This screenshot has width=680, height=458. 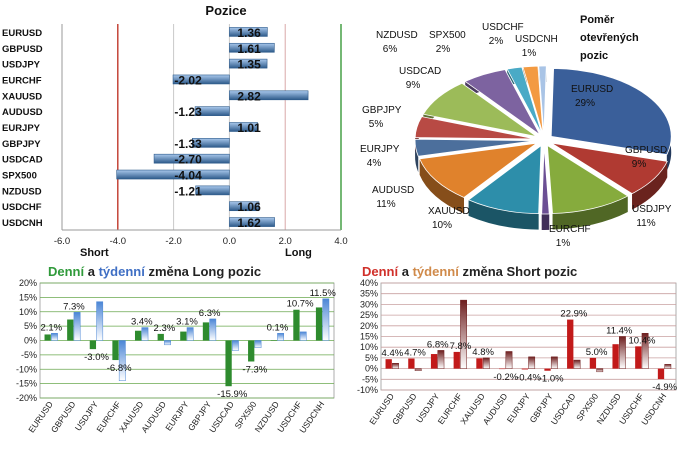 What do you see at coordinates (30, 326) in the screenshot?
I see `y-tick-label: 5%` at bounding box center [30, 326].